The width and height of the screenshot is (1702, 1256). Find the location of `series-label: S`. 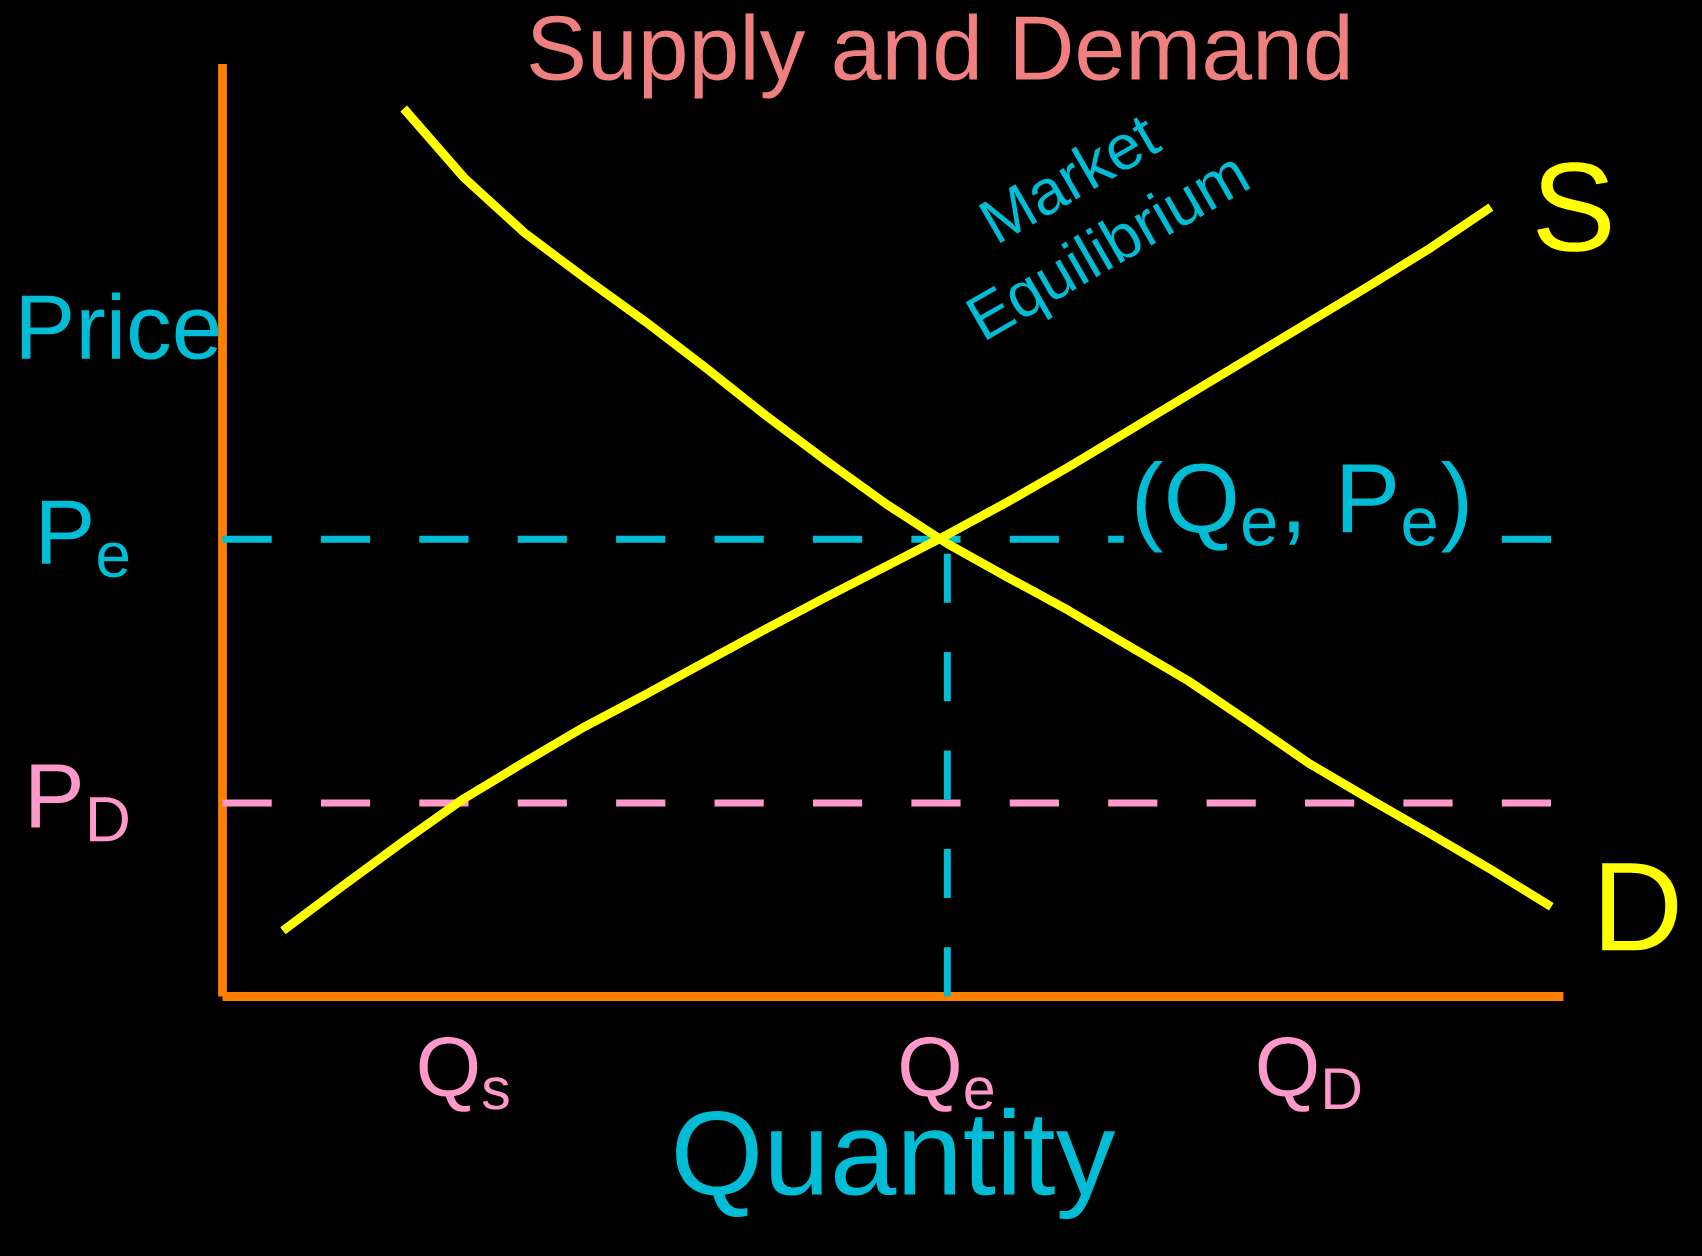

series-label: S is located at coordinates (1573, 207).